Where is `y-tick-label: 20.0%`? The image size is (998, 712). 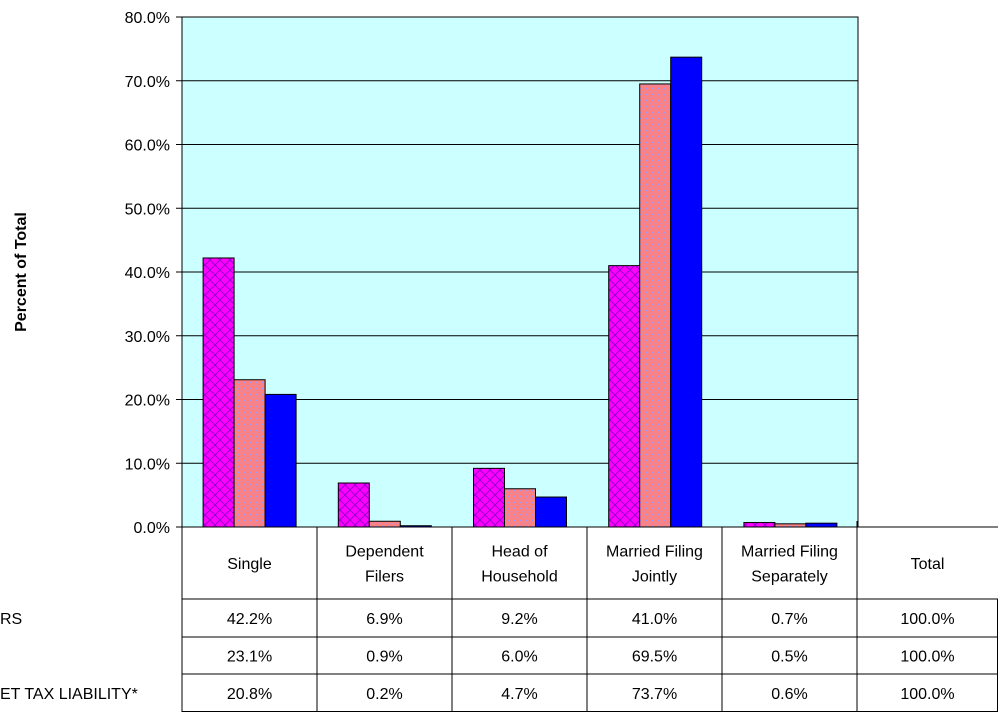 y-tick-label: 20.0% is located at coordinates (147, 401).